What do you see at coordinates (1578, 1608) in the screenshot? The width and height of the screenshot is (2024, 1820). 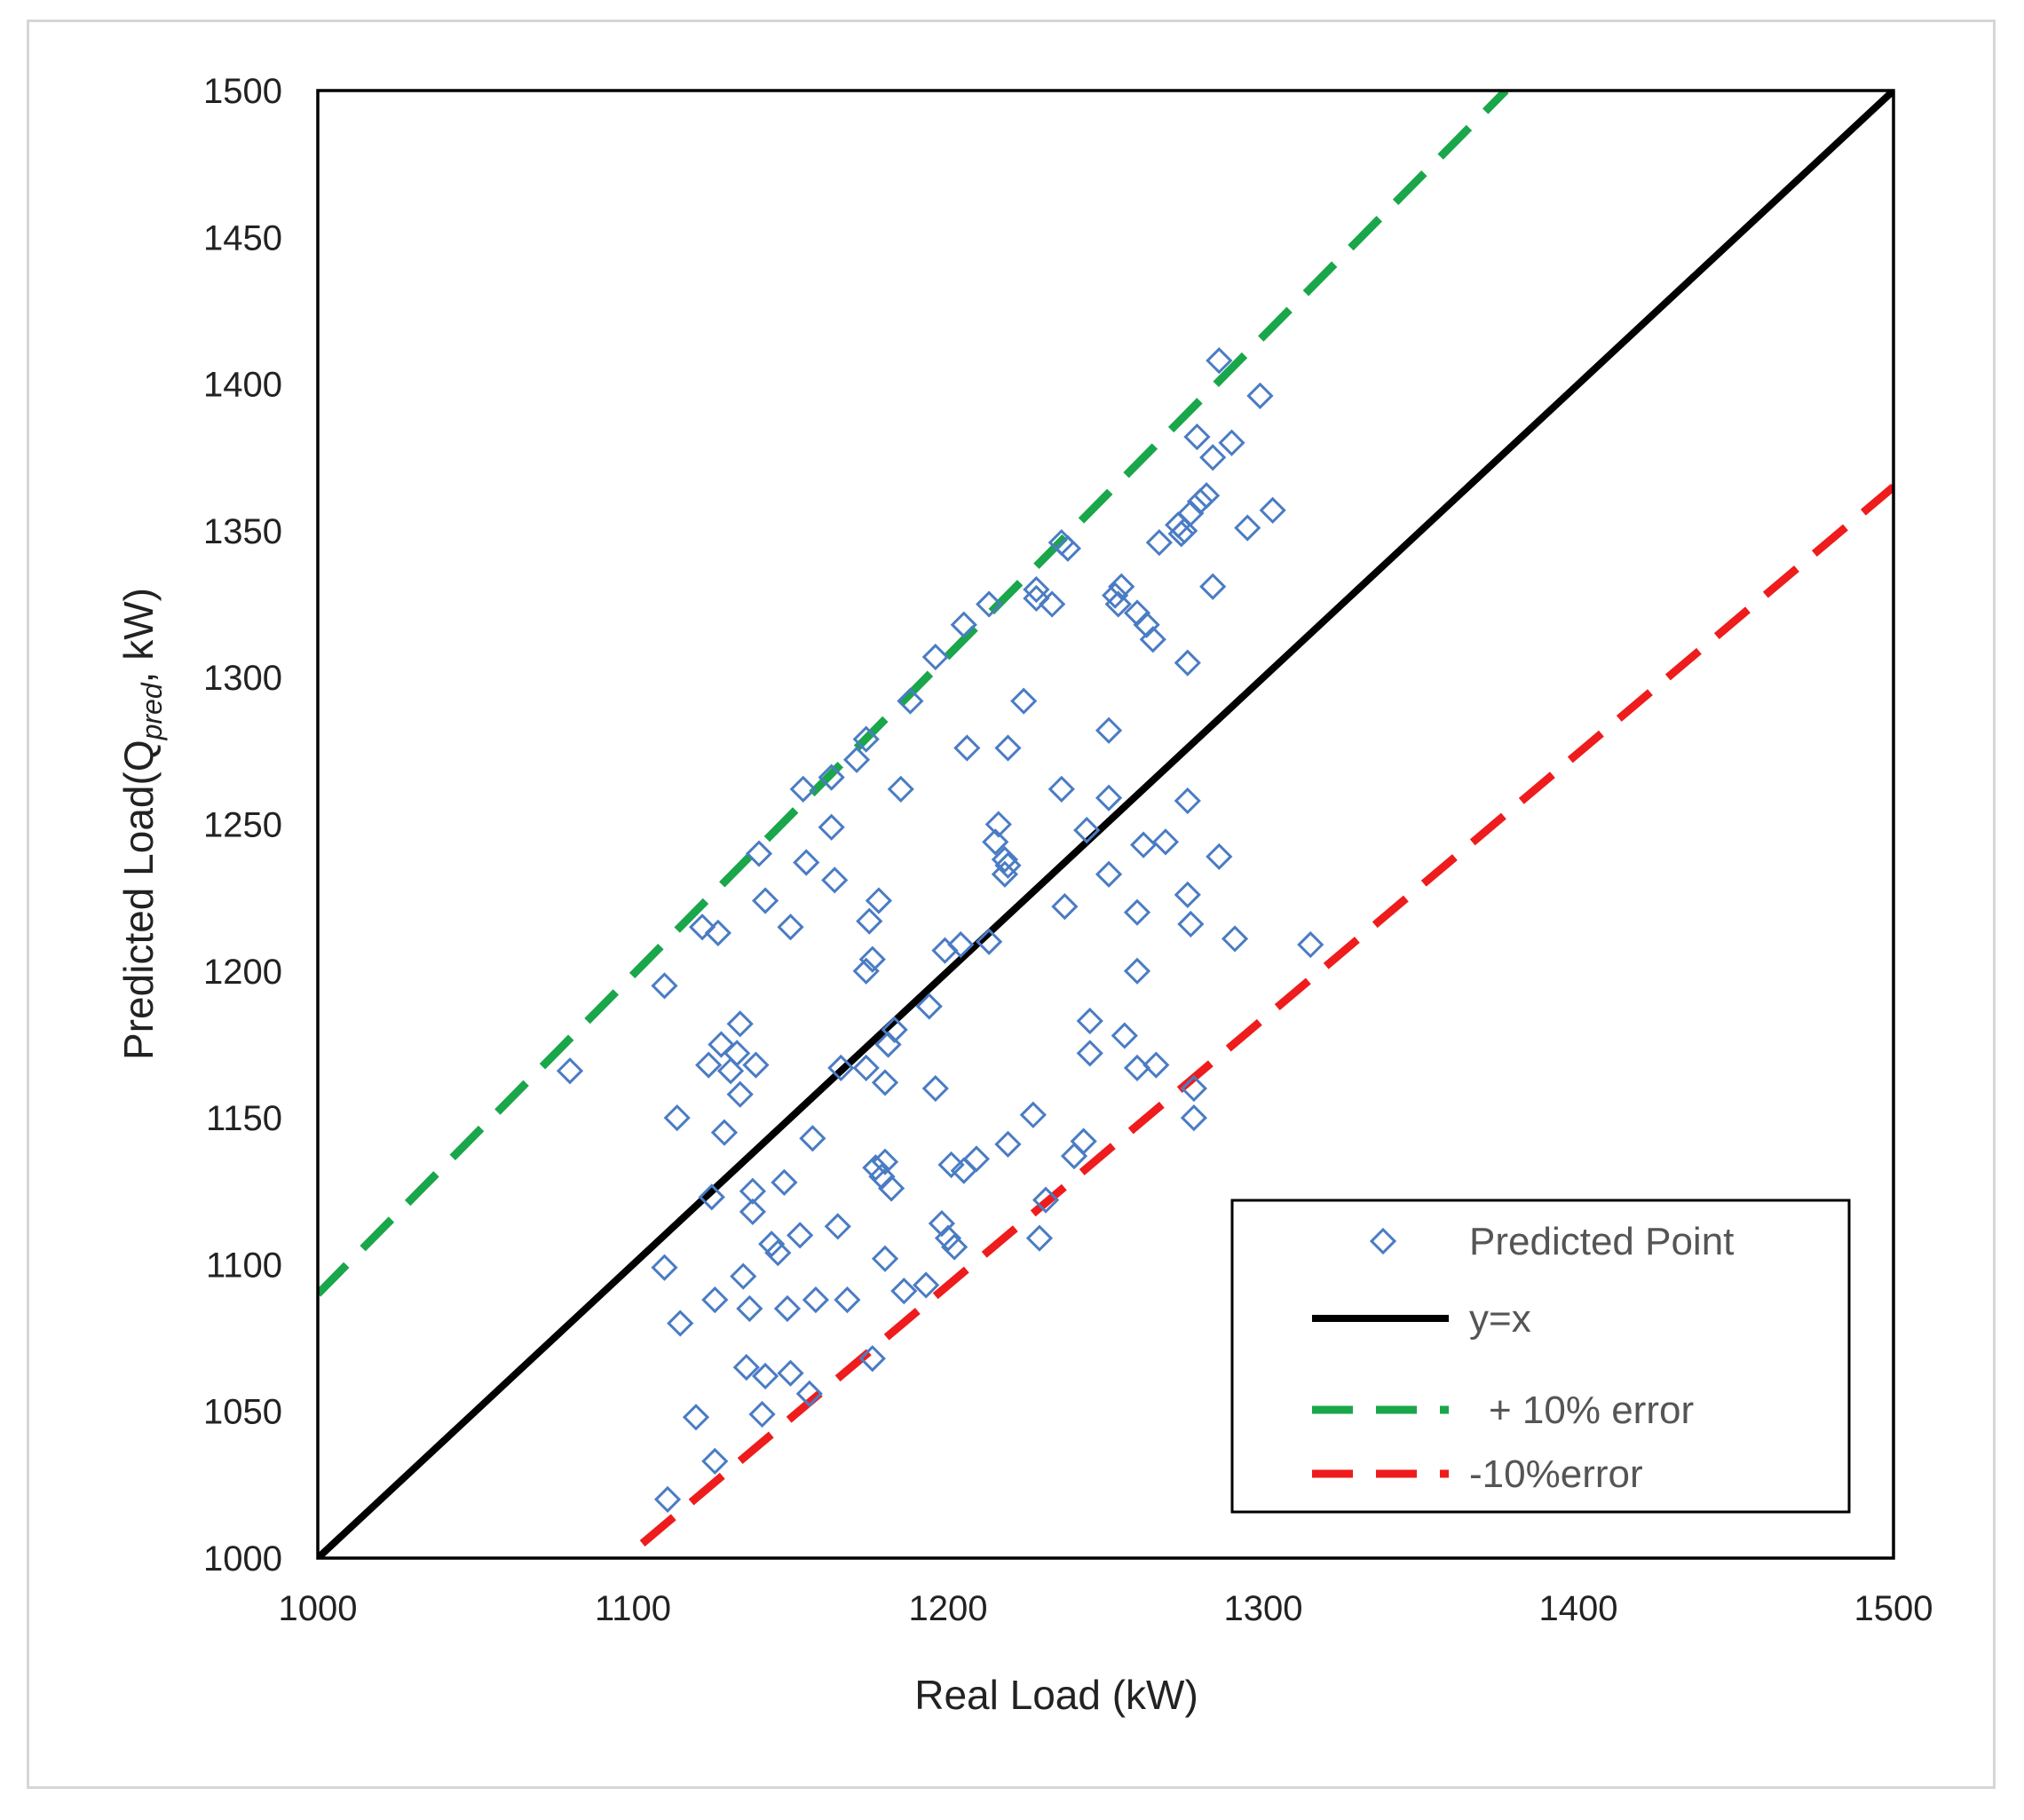 I see `x-tick-label-1400: 1400` at bounding box center [1578, 1608].